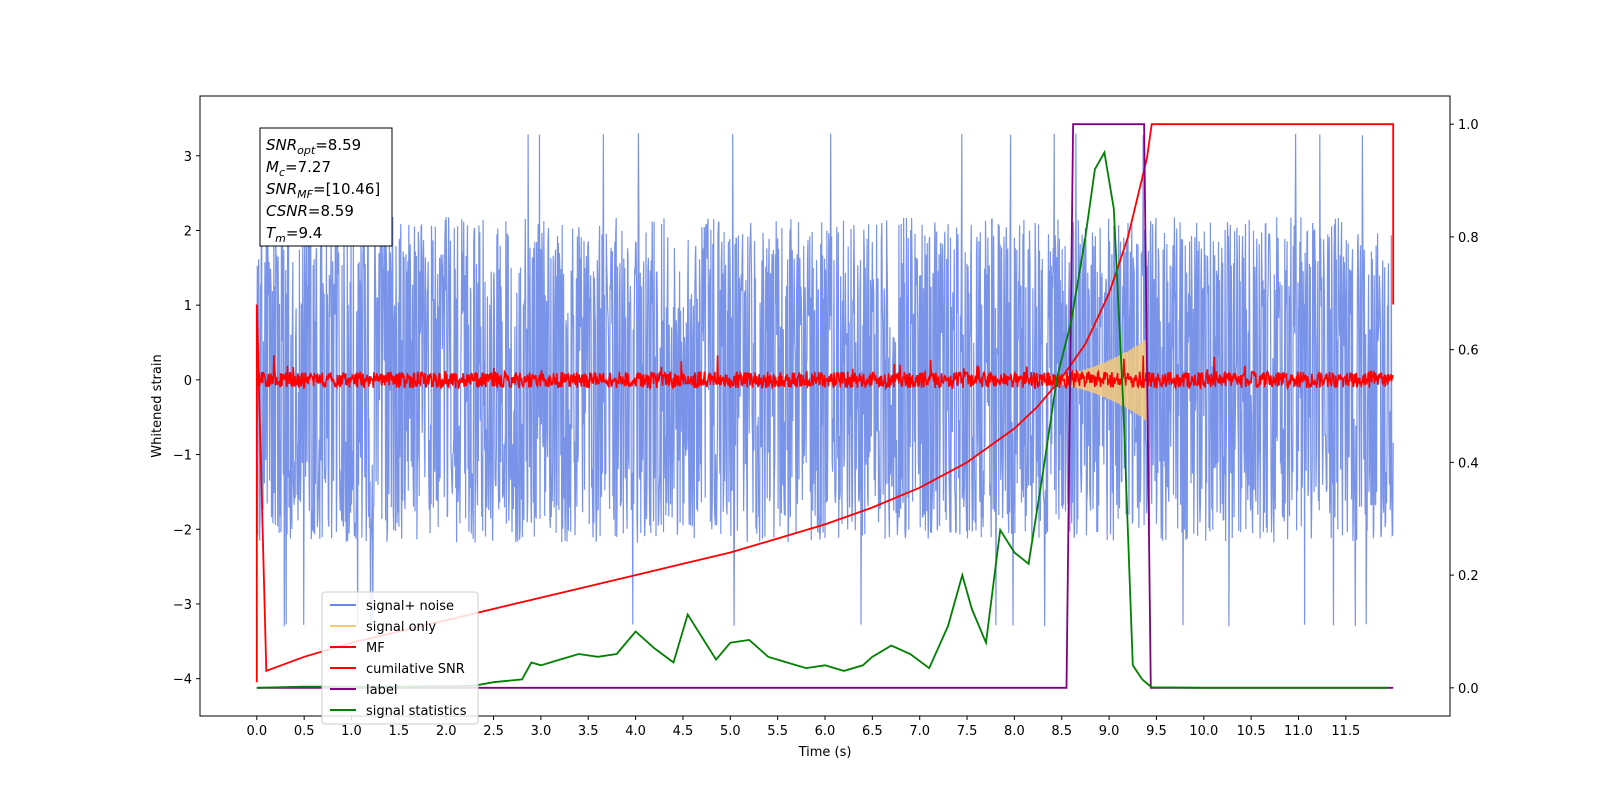 The width and height of the screenshot is (1600, 800). What do you see at coordinates (1298, 731) in the screenshot?
I see `x-tick-label: 11.0` at bounding box center [1298, 731].